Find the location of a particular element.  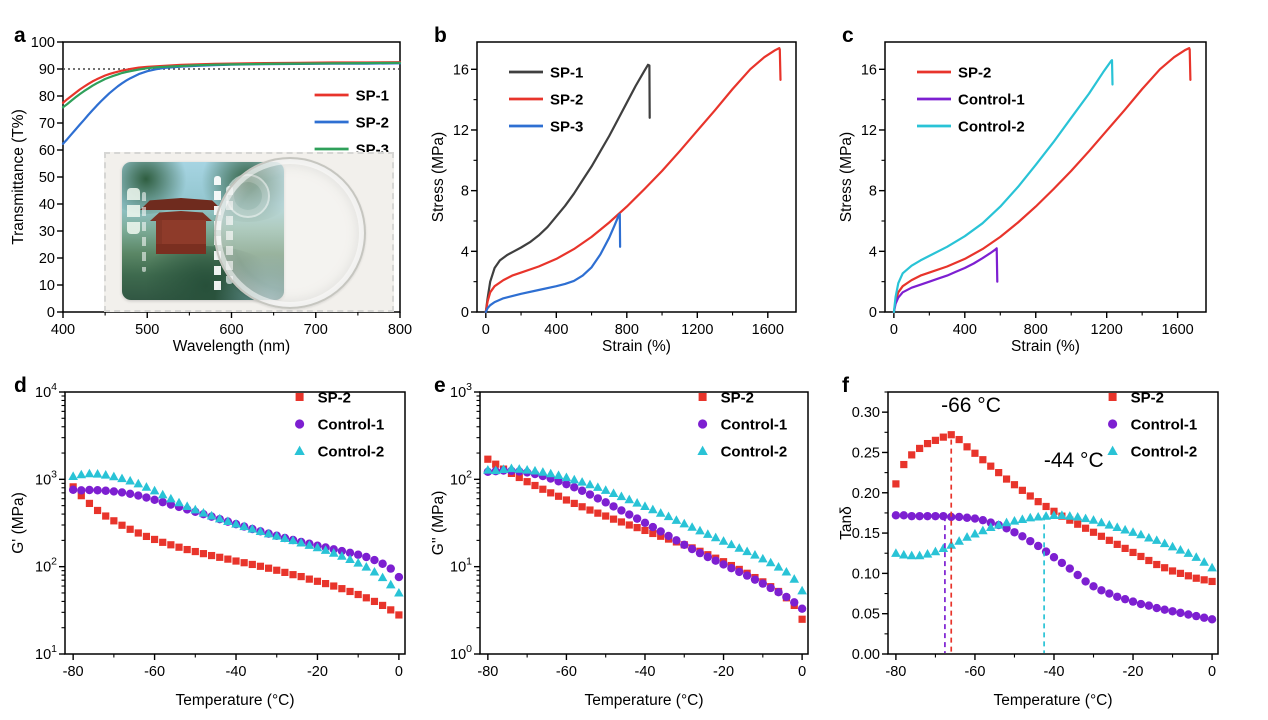

panel-label-e: e is located at coordinates (440, 385).